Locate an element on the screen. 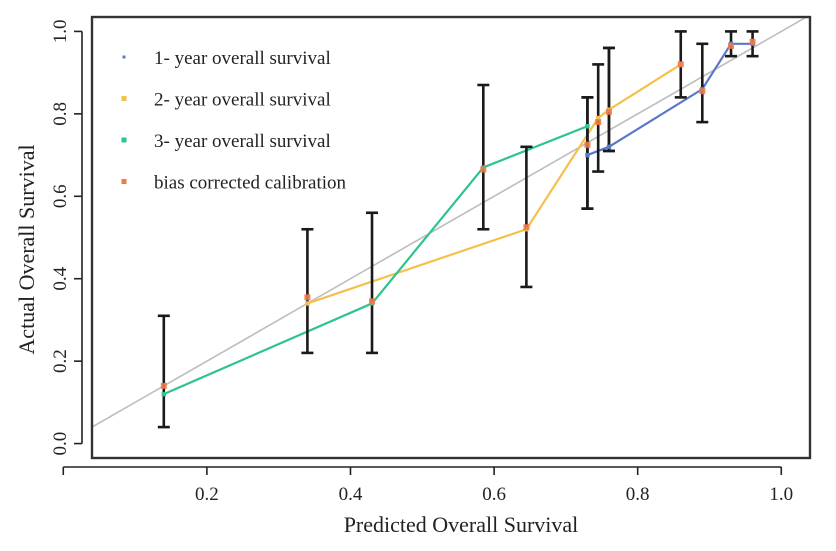 This screenshot has width=836, height=551. y-tick-label: 0.2 is located at coordinates (60, 361).